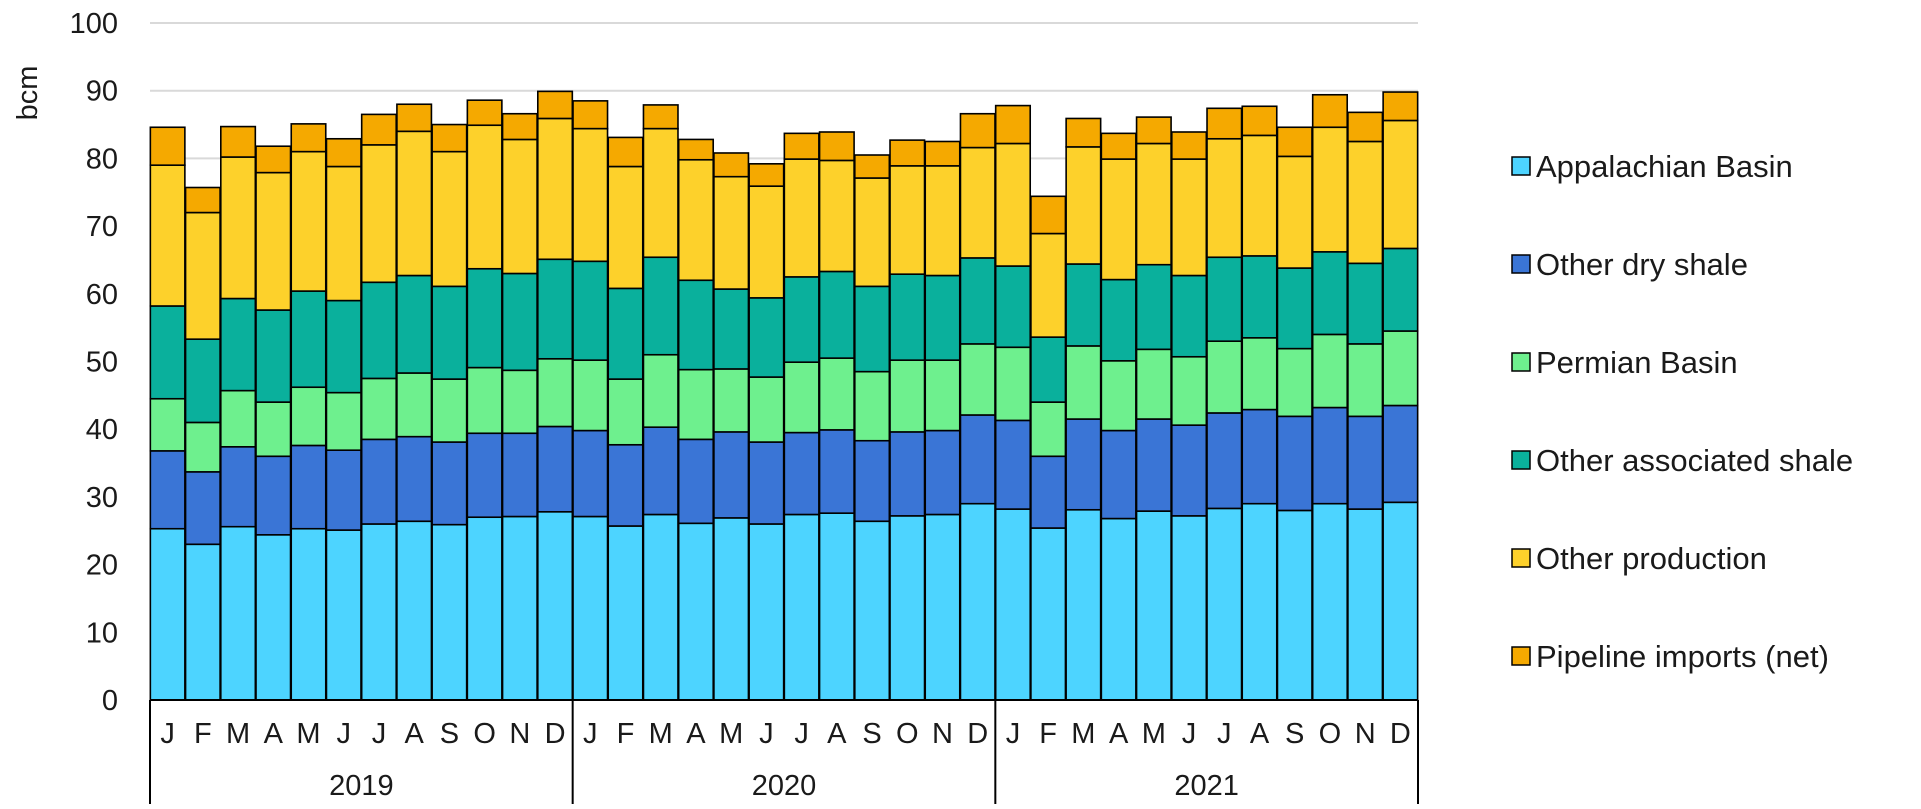  I want to click on legend-label: Other production, so click(1651, 558).